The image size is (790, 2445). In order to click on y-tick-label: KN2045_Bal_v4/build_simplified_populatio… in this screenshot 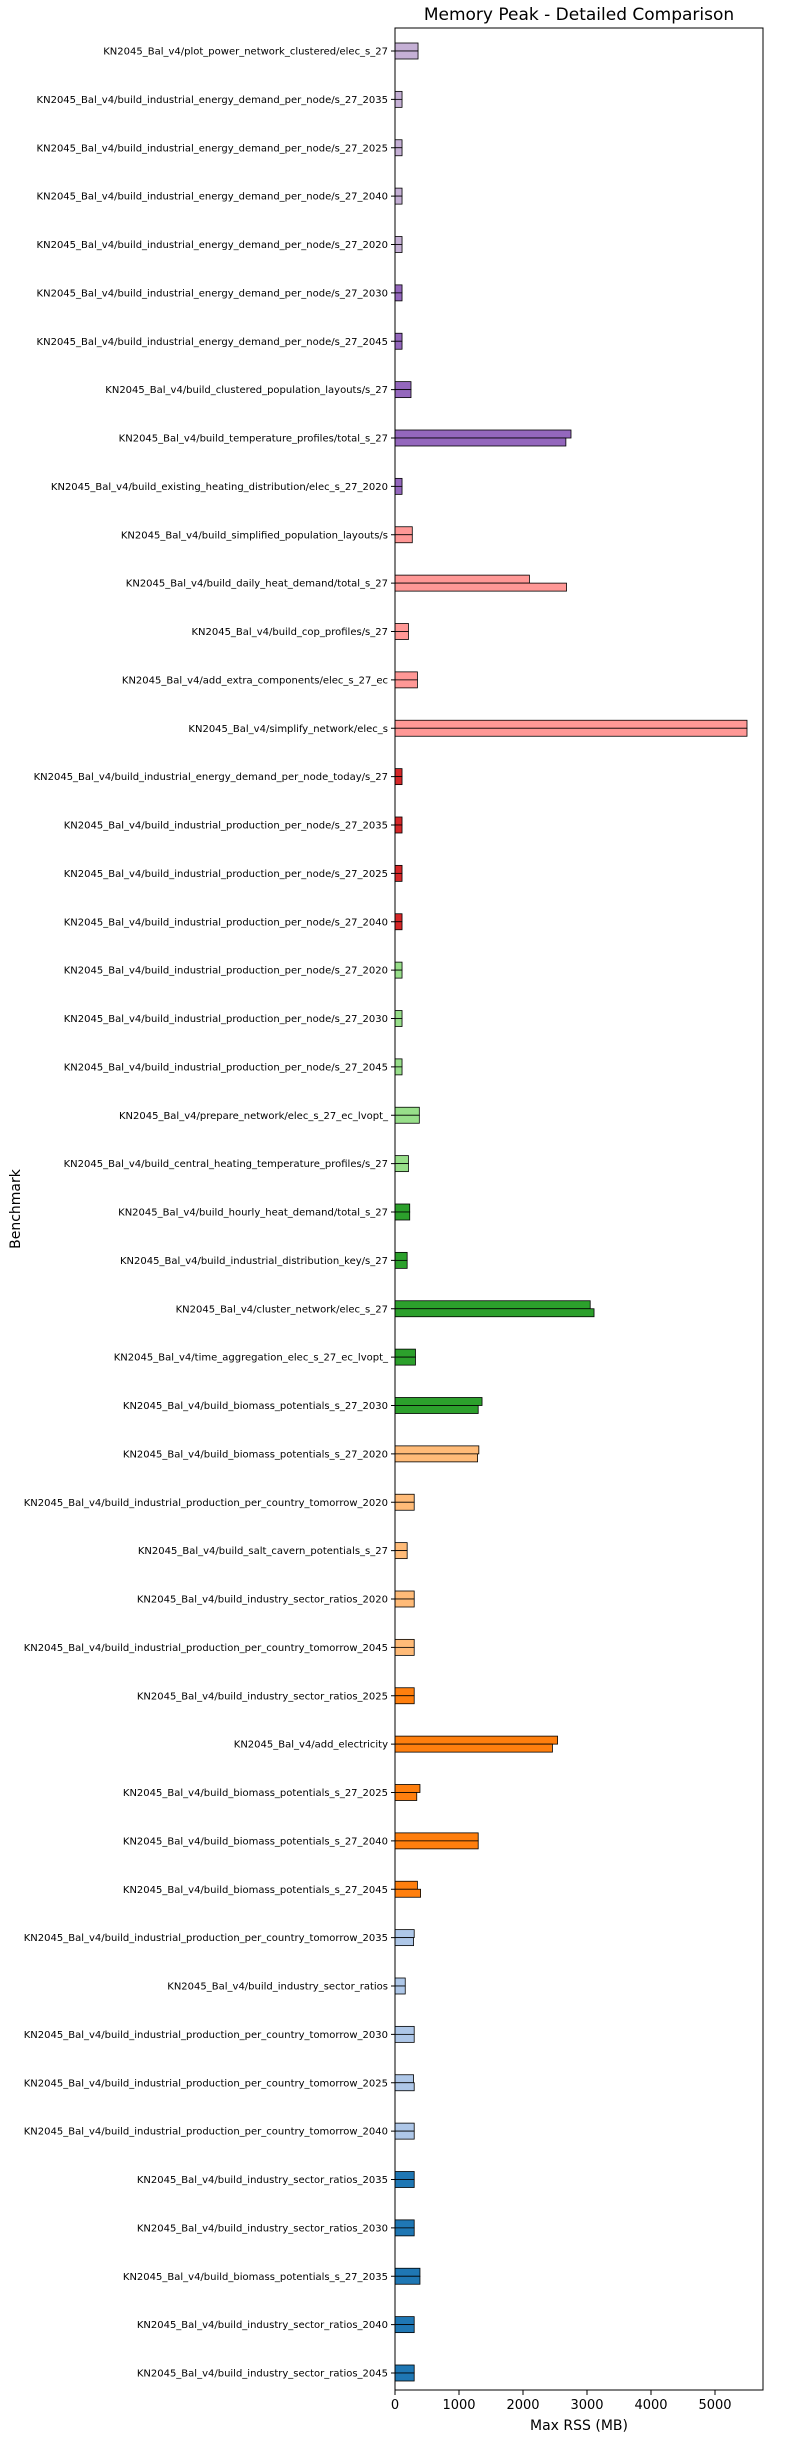, I will do `click(254, 535)`.